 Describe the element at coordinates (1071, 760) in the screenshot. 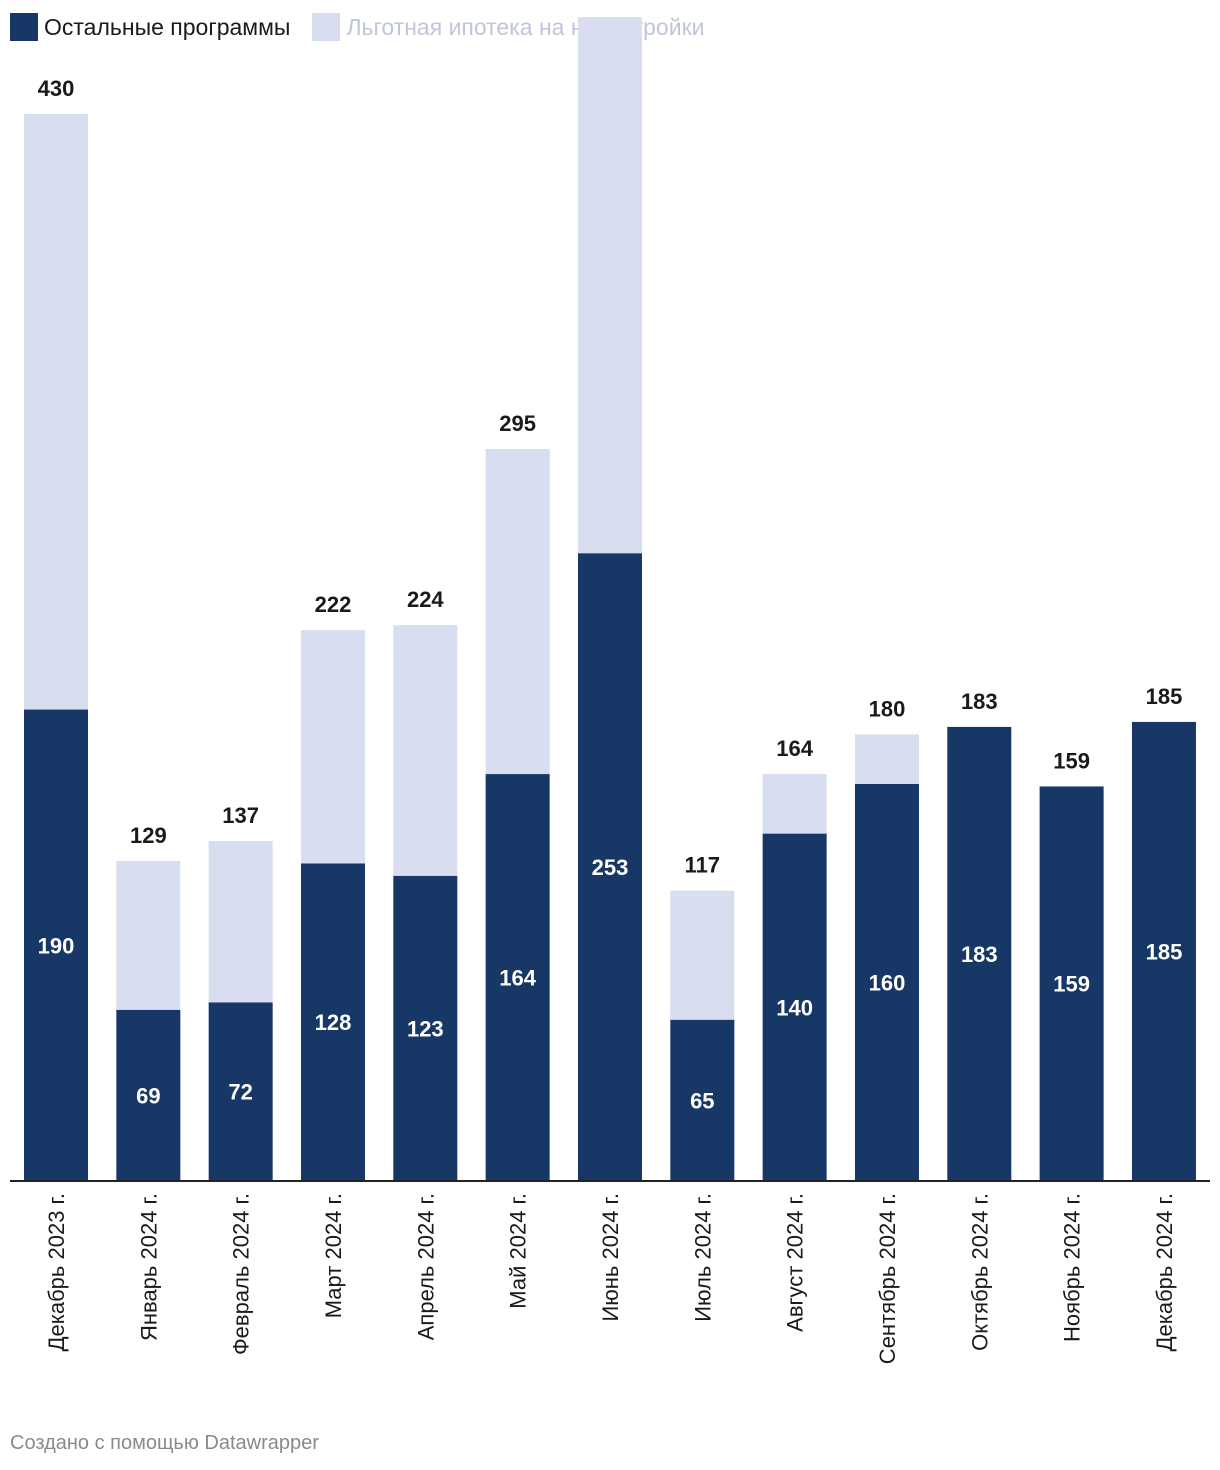

I see `data-label-total: 159` at that location.